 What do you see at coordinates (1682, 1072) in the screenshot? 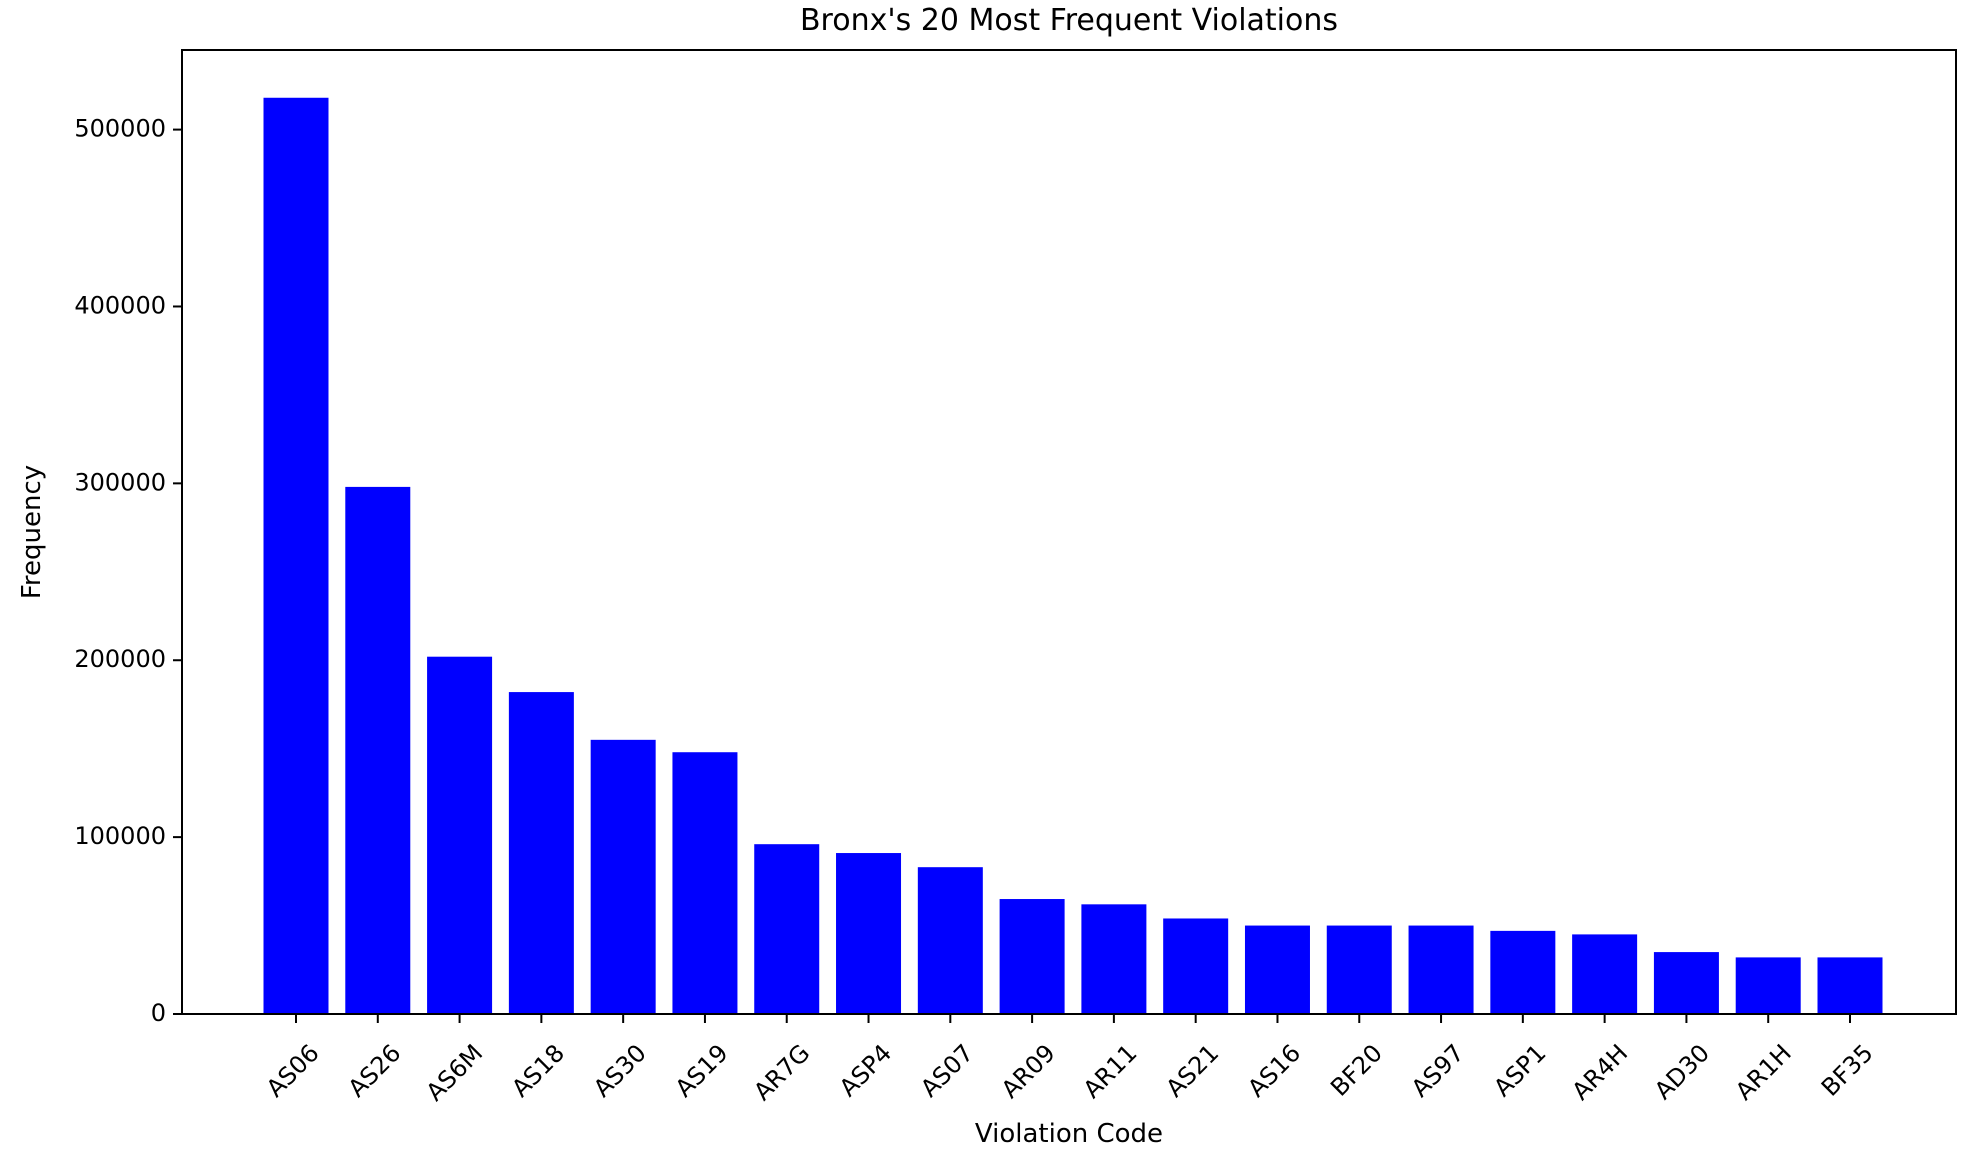
I see `x-tick-label: AD30` at bounding box center [1682, 1072].